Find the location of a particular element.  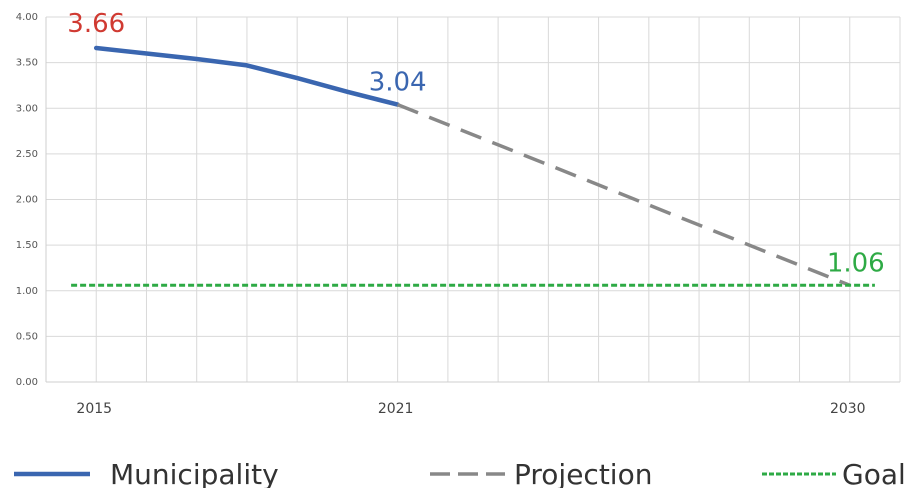

y-tick-label: 0.00 is located at coordinates (27, 382).